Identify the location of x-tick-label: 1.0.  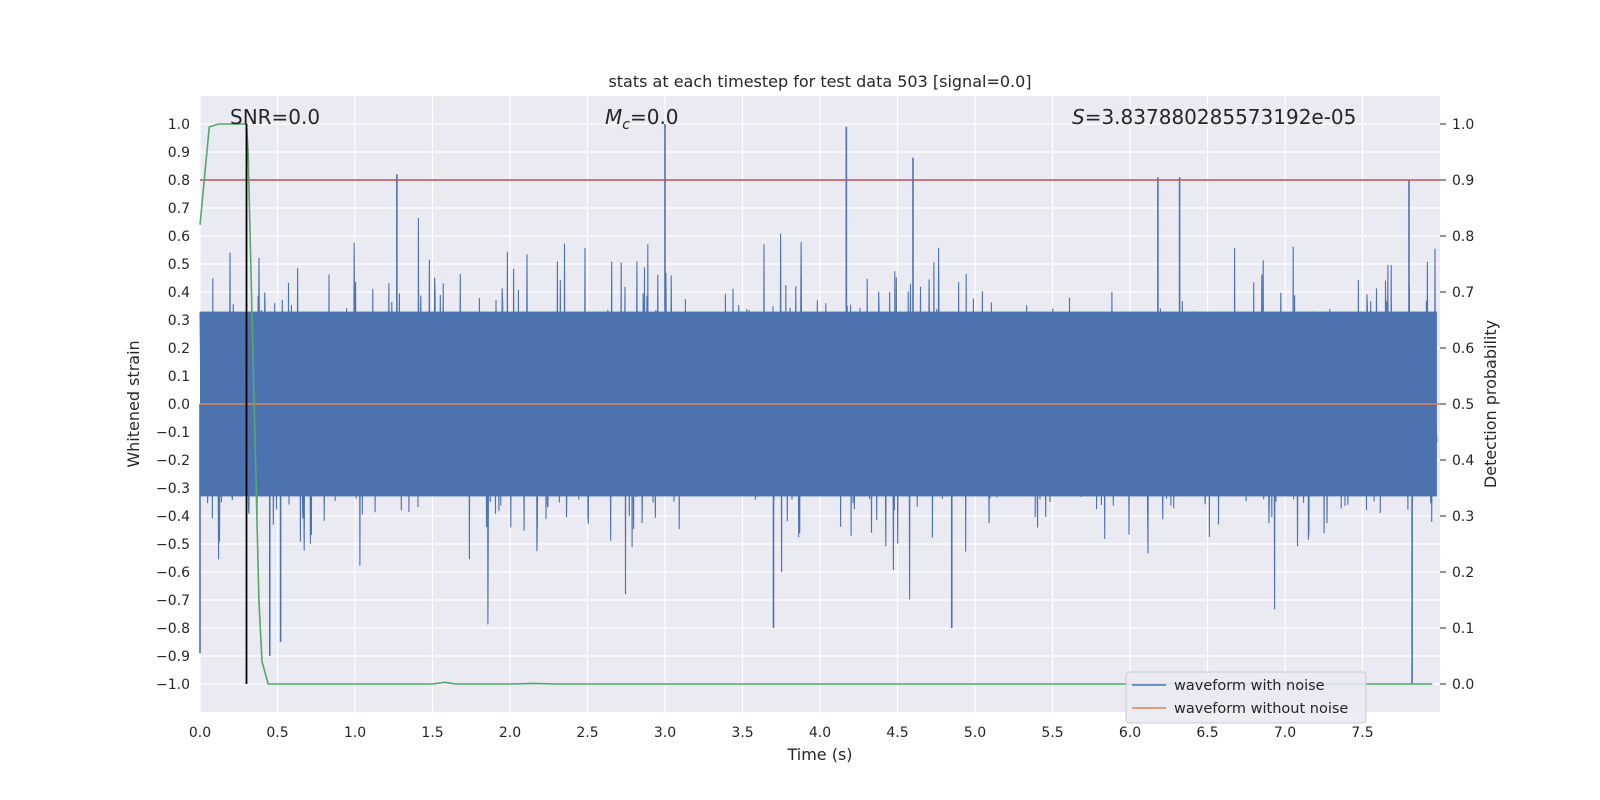
(355, 733).